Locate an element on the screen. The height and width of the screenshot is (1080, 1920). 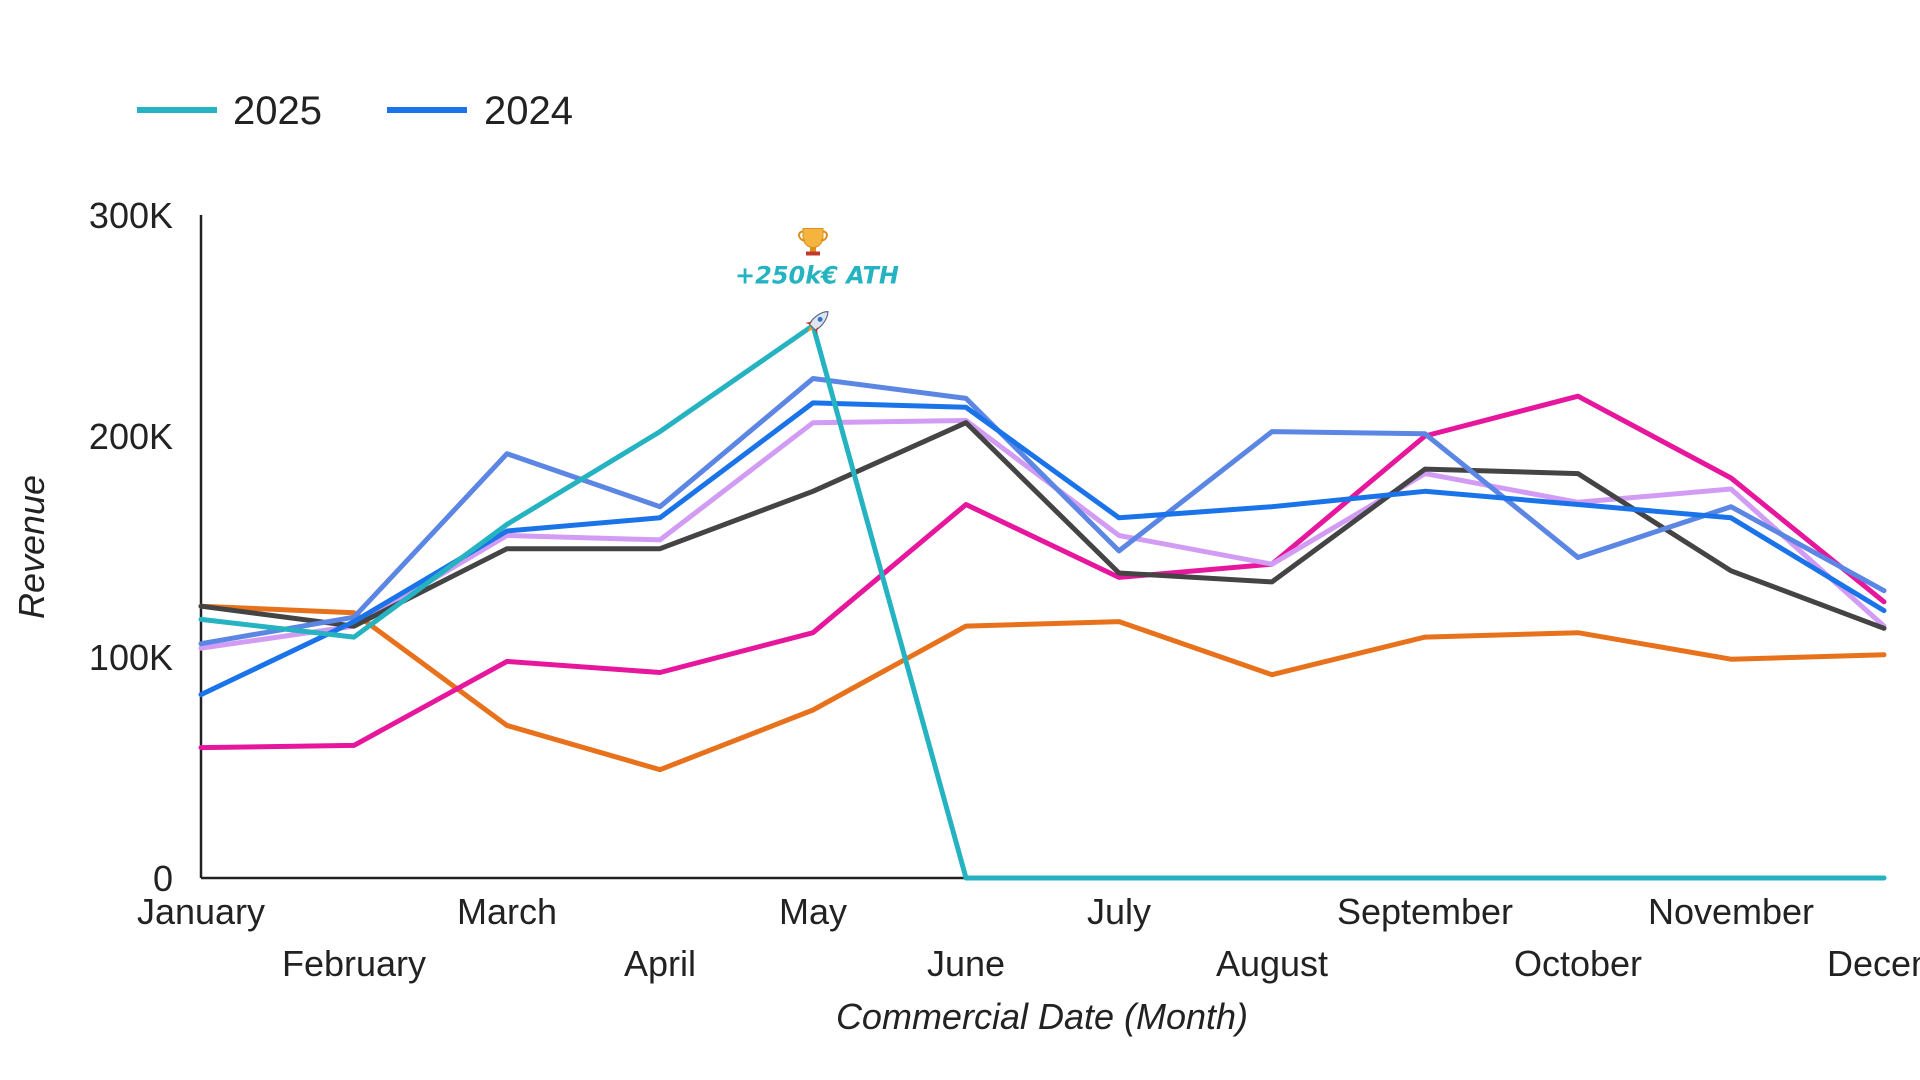
legend: 2025 2024 is located at coordinates (355, 111).